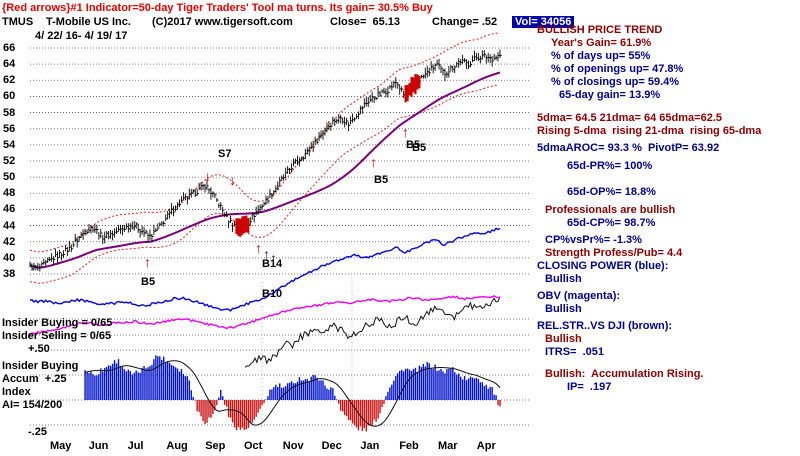 The image size is (800, 456). What do you see at coordinates (177, 446) in the screenshot?
I see `month-label: Aug` at bounding box center [177, 446].